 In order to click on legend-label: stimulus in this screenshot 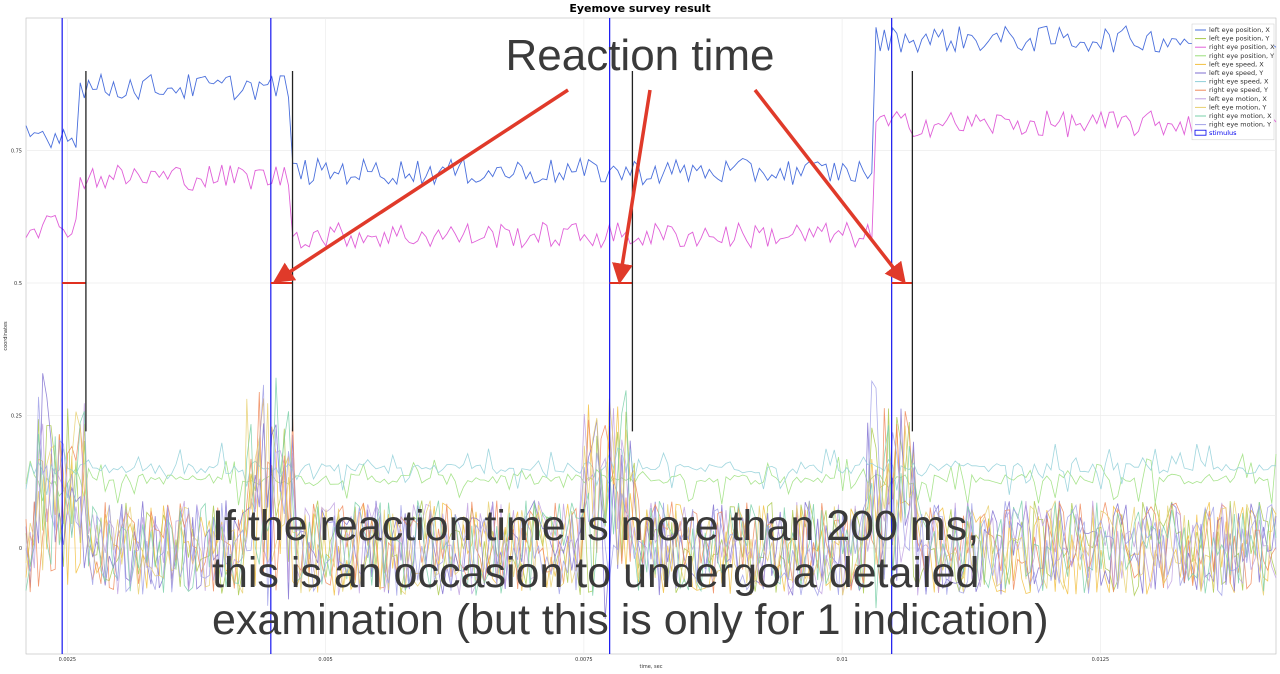, I will do `click(1223, 133)`.